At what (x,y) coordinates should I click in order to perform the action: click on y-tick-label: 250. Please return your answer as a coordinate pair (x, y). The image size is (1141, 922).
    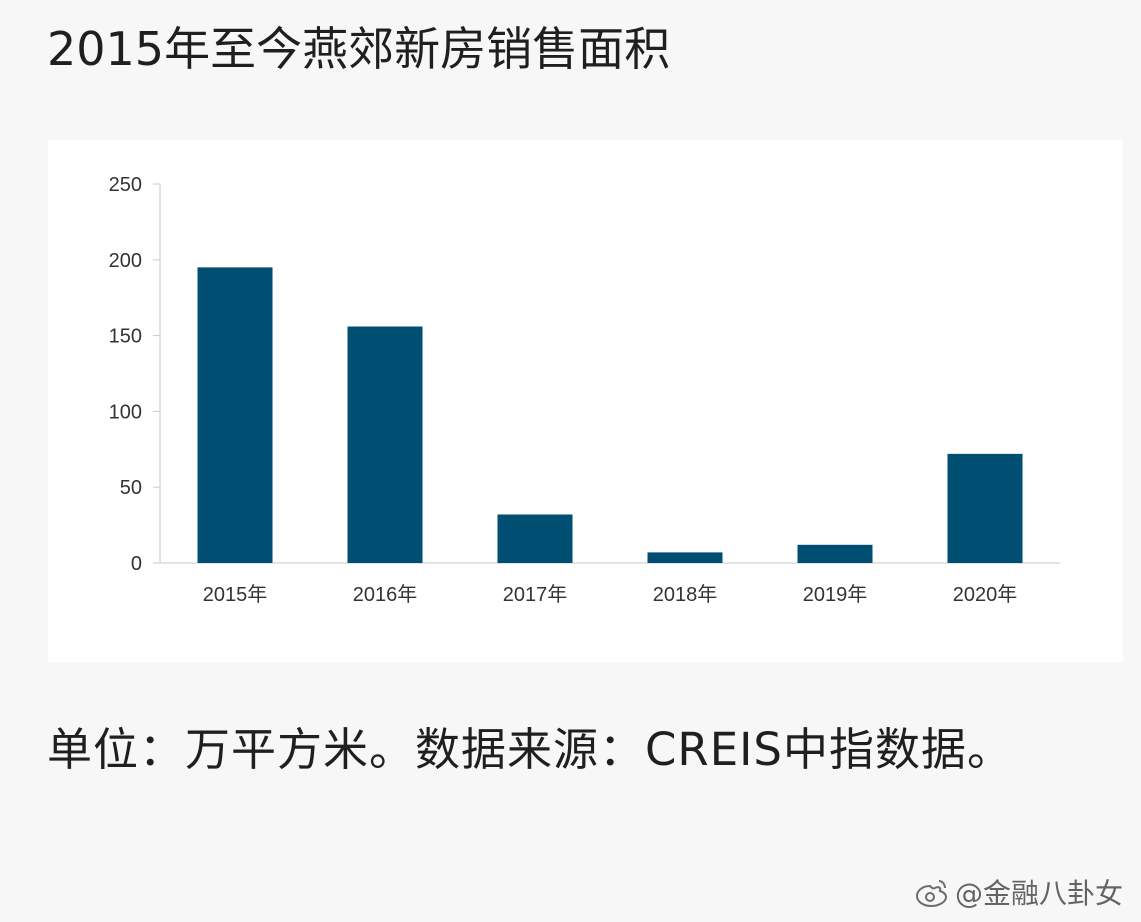
    Looking at the image, I should click on (125, 185).